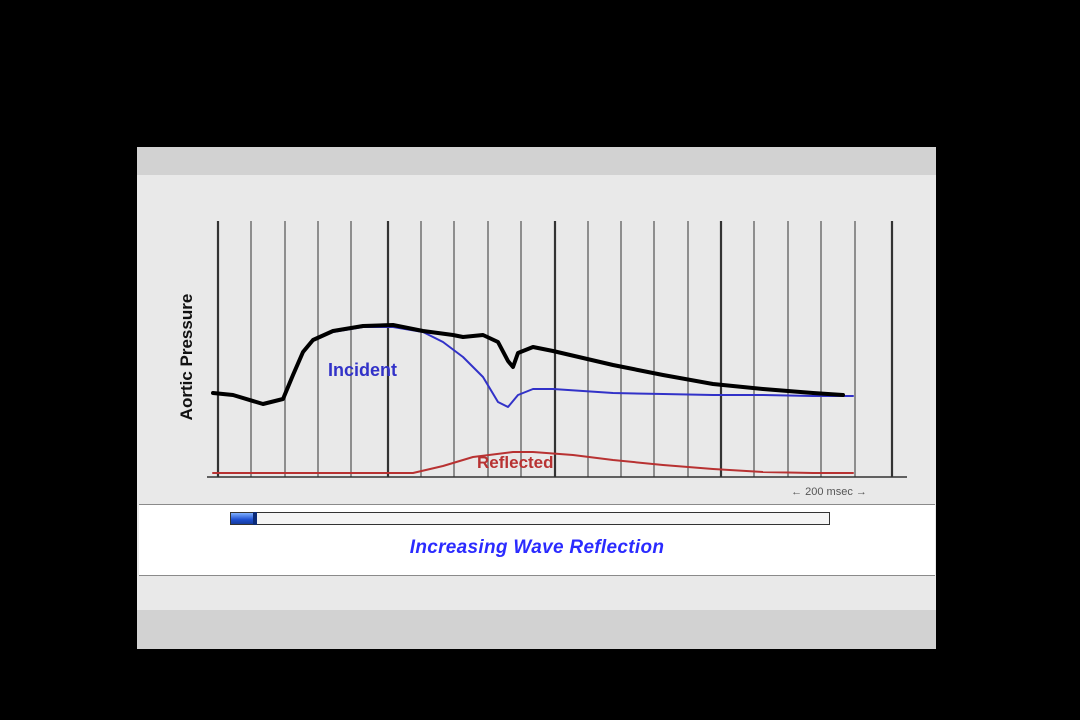 This screenshot has width=1080, height=720. I want to click on series-reflected-line, so click(533, 462).